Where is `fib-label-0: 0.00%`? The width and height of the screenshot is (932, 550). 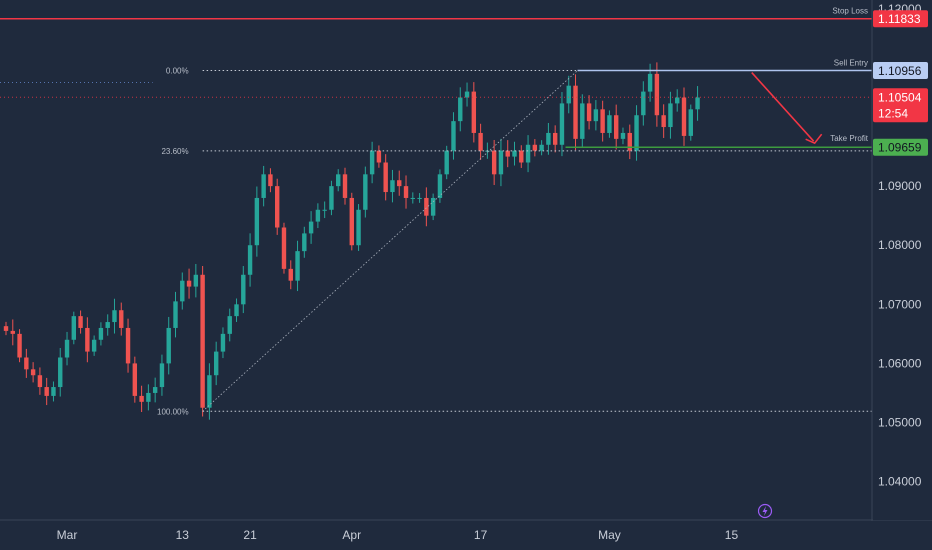 fib-label-0: 0.00% is located at coordinates (177, 71).